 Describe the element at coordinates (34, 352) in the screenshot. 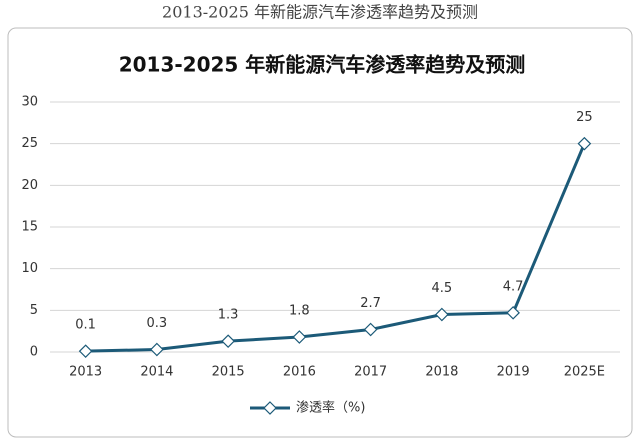

I see `y-tick-label: 0` at that location.